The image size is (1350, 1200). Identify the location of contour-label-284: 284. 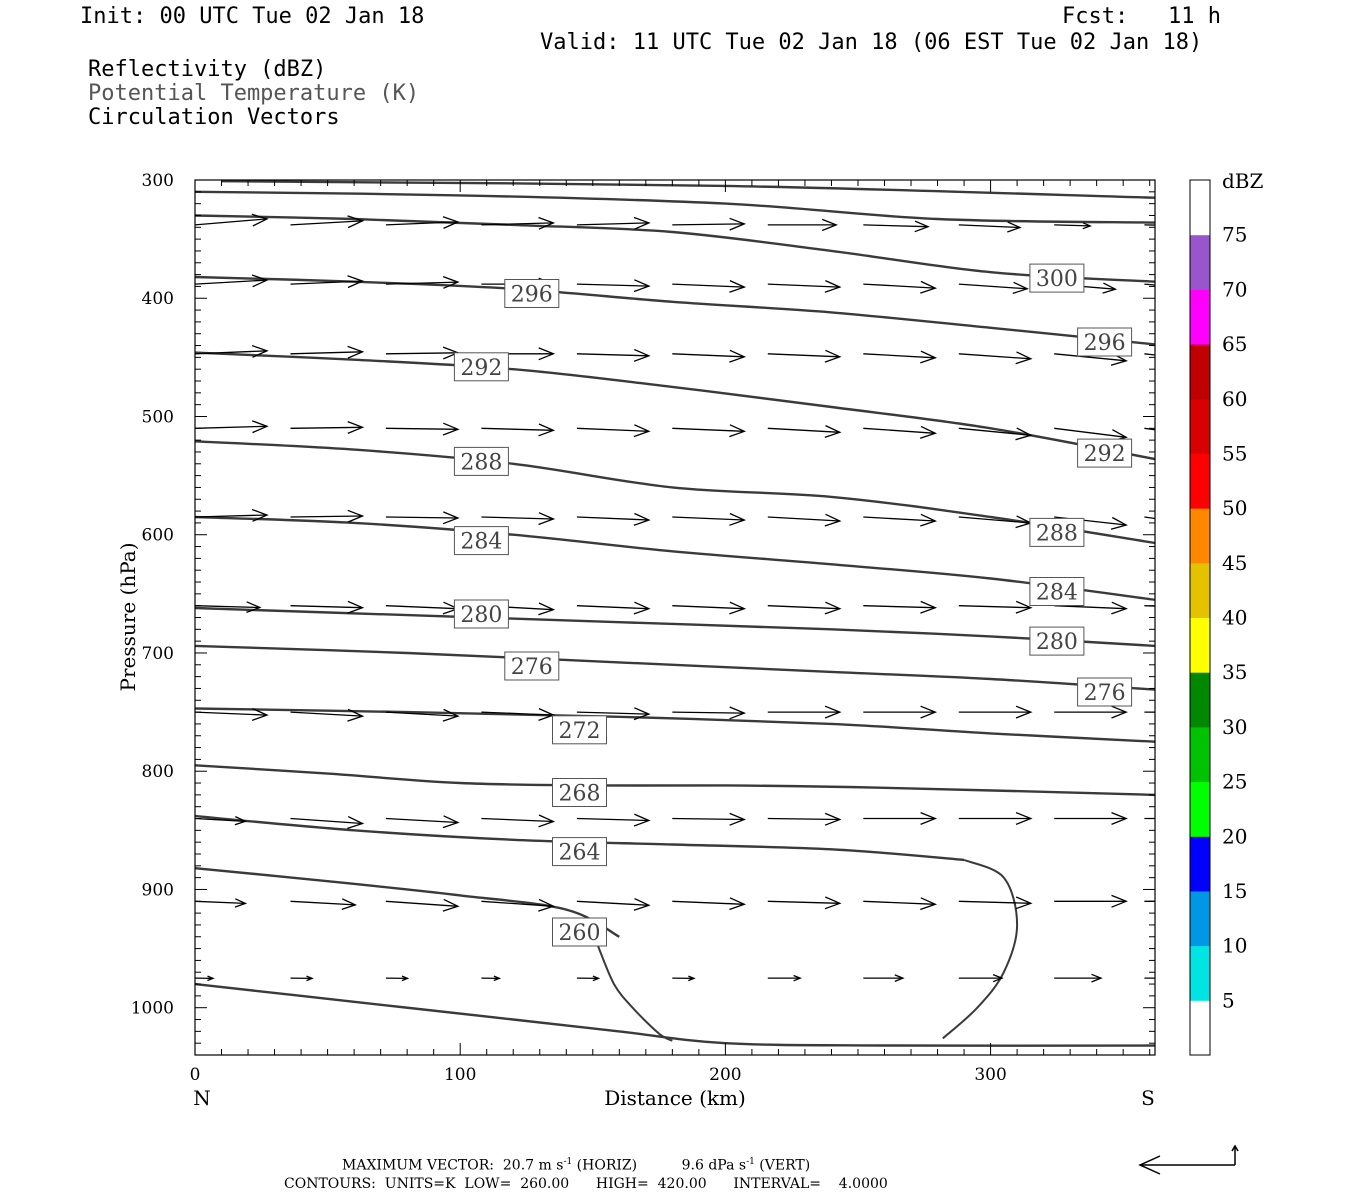
(481, 541).